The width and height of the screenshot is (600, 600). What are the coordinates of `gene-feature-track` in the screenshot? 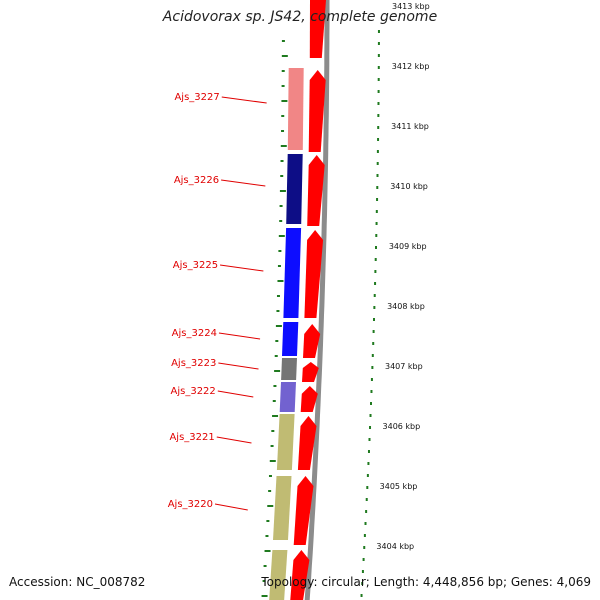 It's located at (286, 334).